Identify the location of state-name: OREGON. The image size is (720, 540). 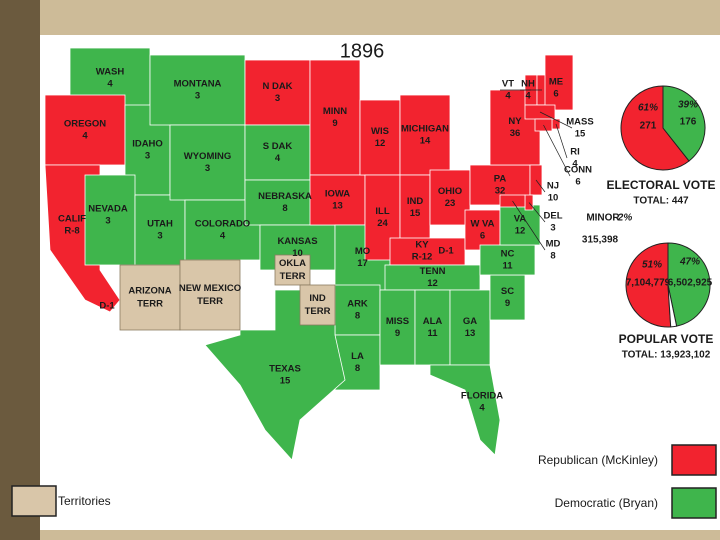
(85, 124).